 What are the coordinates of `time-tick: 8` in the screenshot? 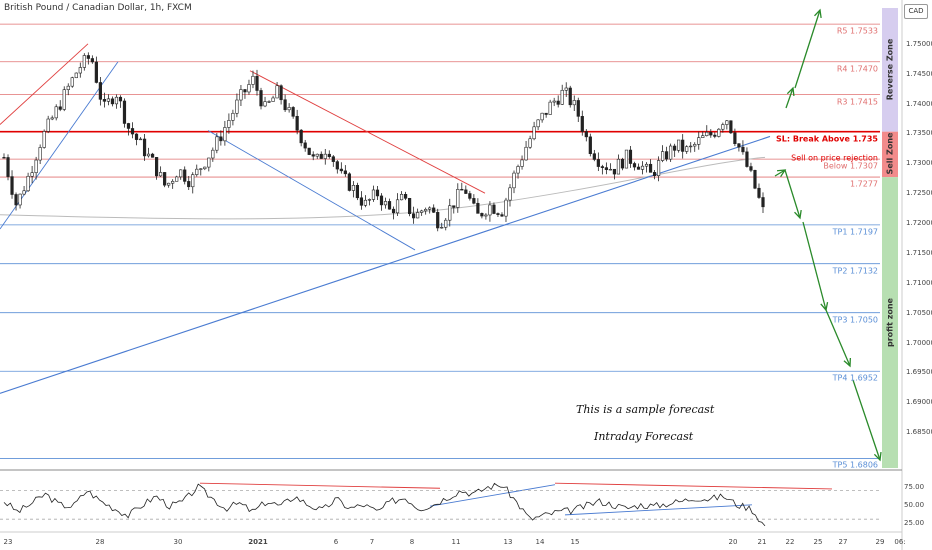 It's located at (412, 542).